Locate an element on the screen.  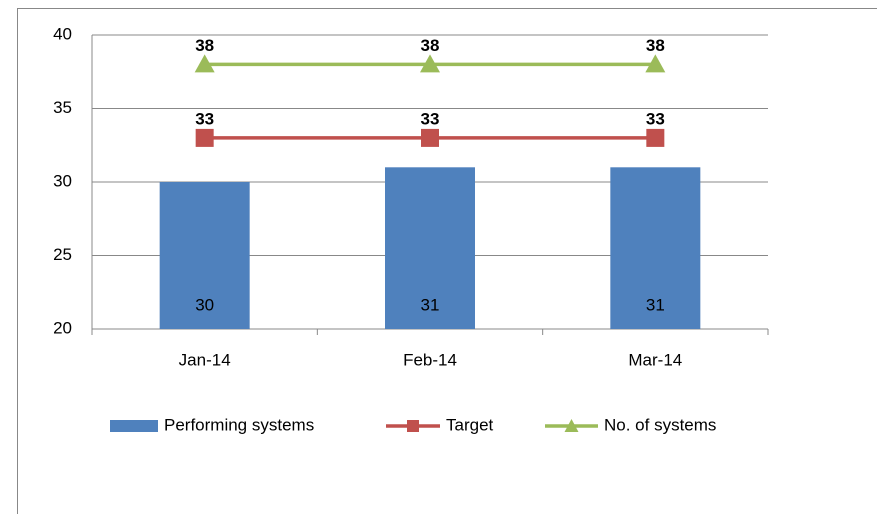
legend-swatch is located at coordinates (134, 426).